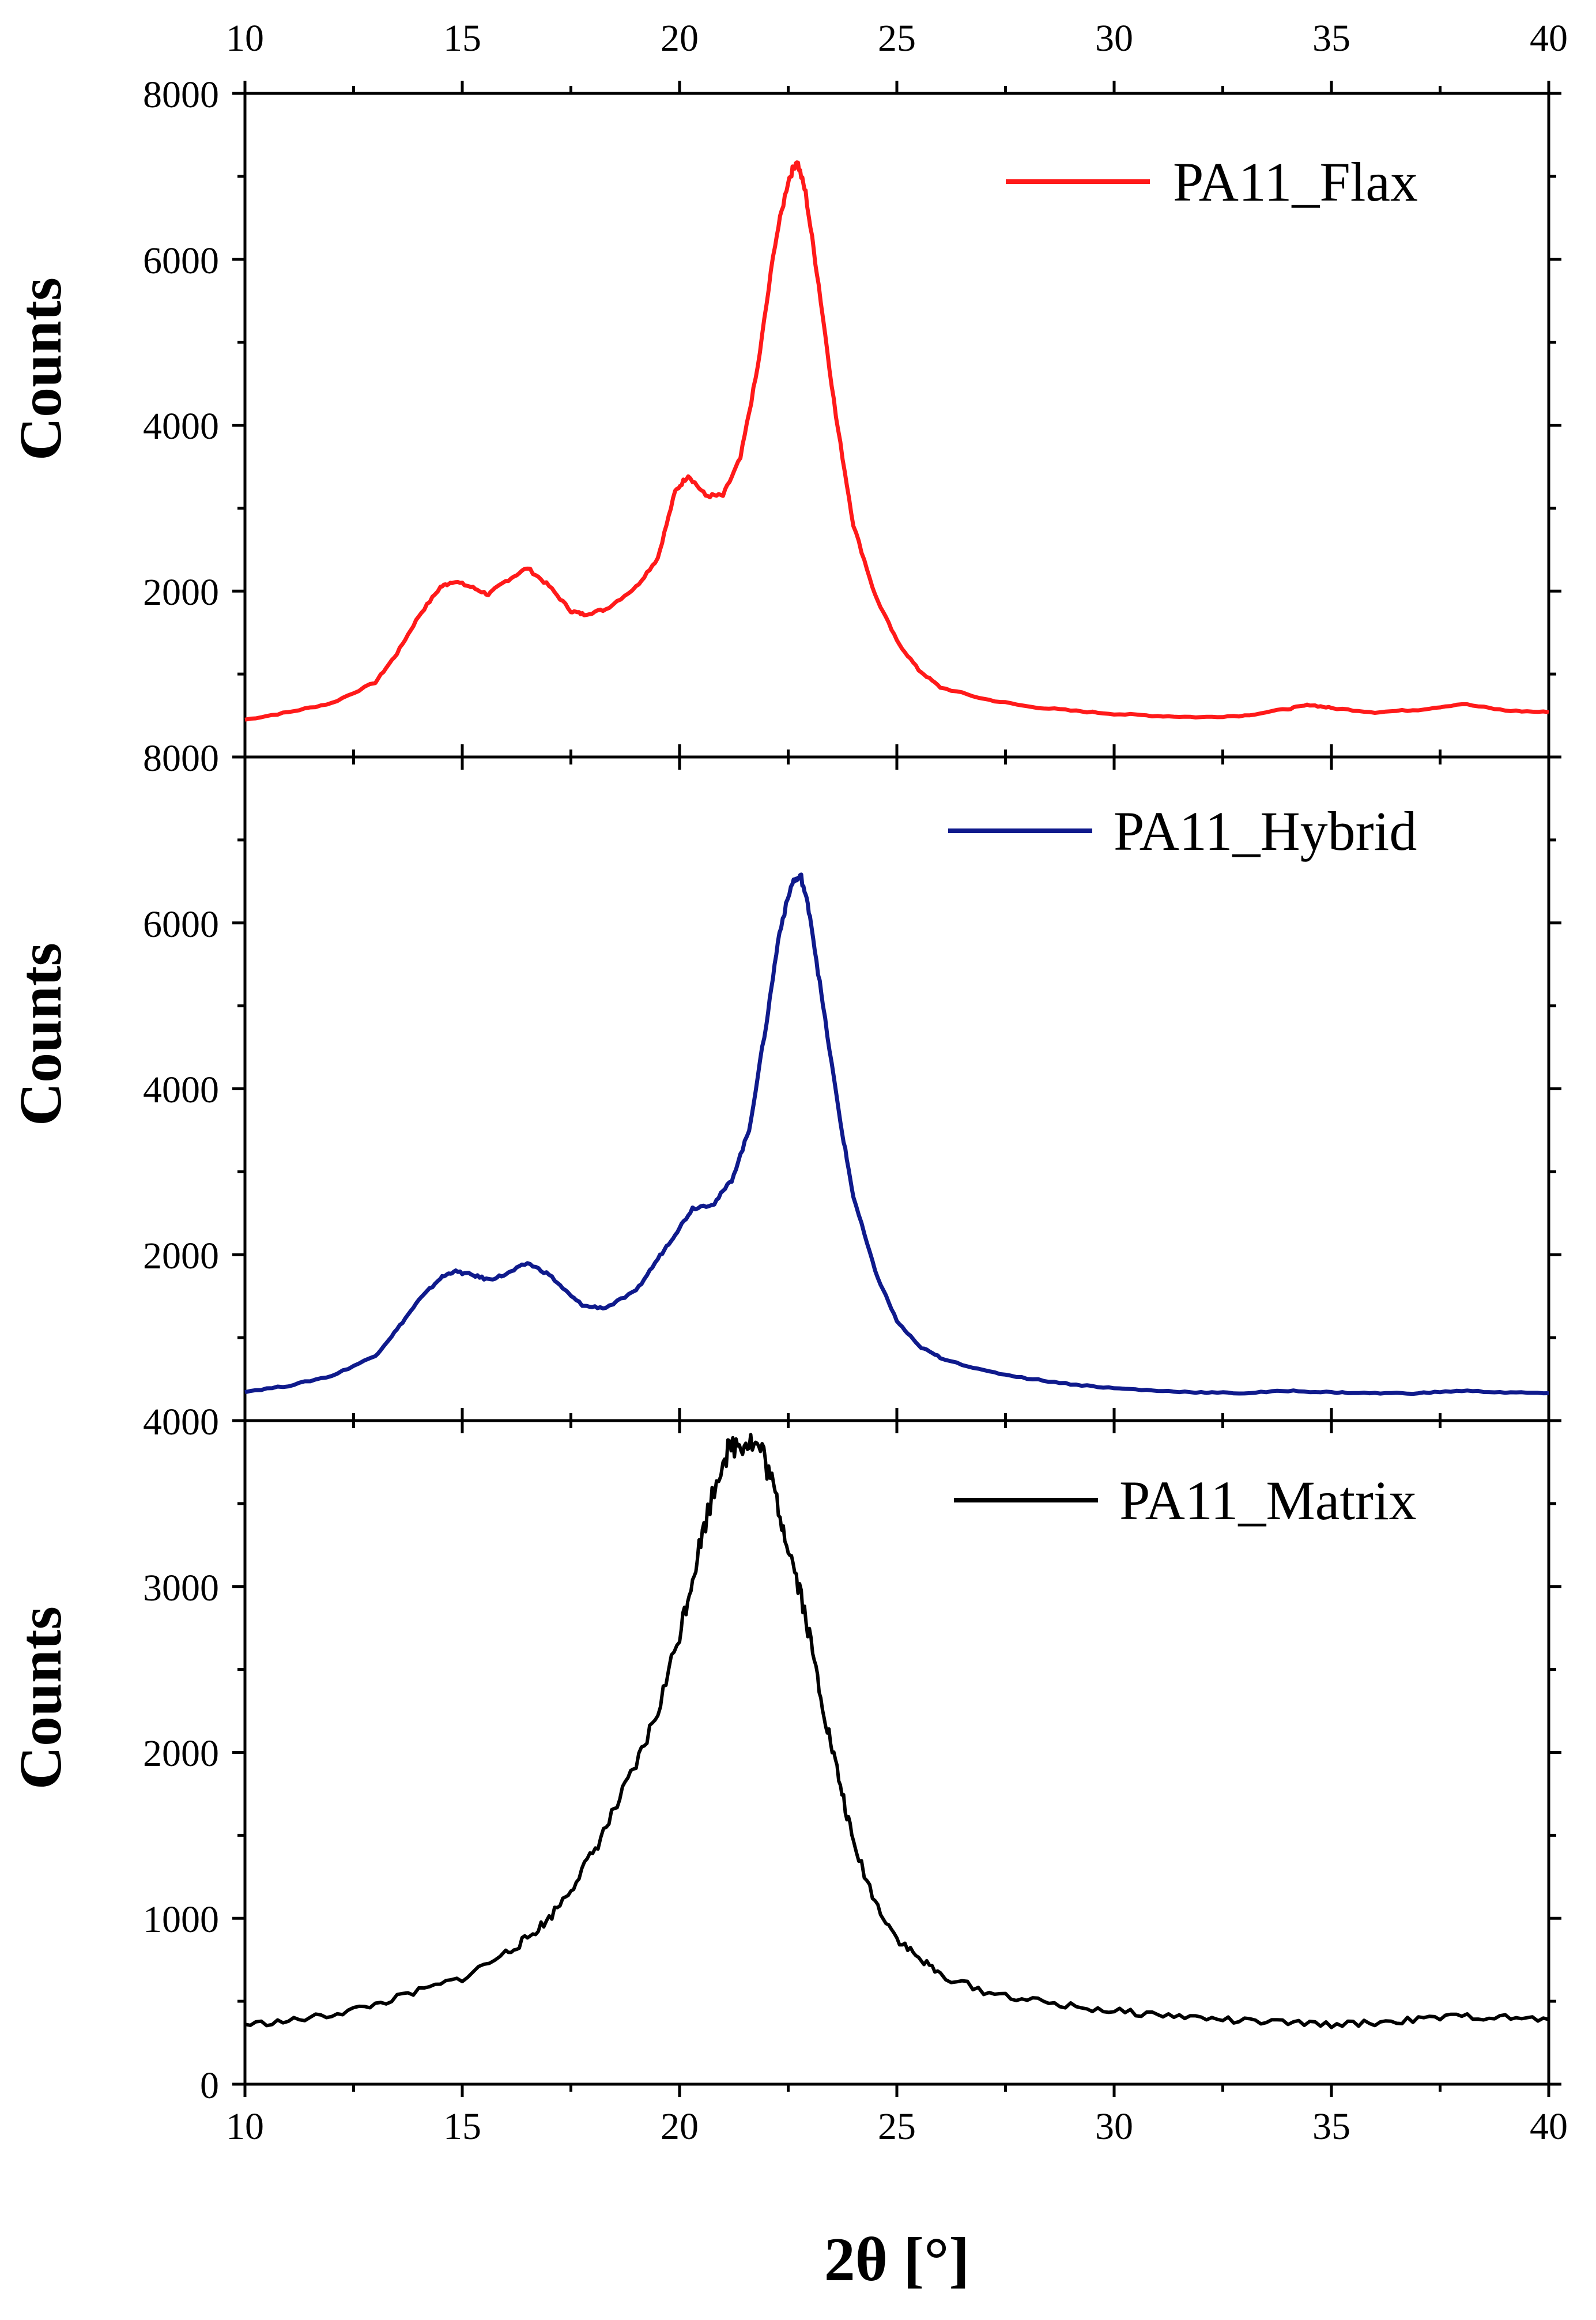 This screenshot has height=2320, width=1596. Describe the element at coordinates (1265, 831) in the screenshot. I see `legend-label-pa11-hybrid: PA11_Hybrid` at that location.